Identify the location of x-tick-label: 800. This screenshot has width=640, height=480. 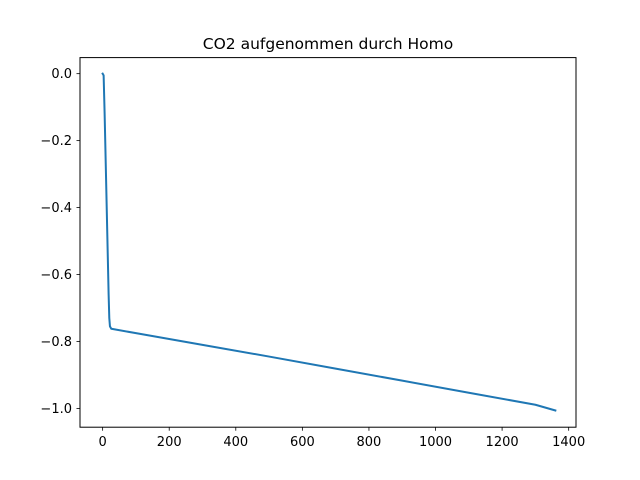
(369, 442).